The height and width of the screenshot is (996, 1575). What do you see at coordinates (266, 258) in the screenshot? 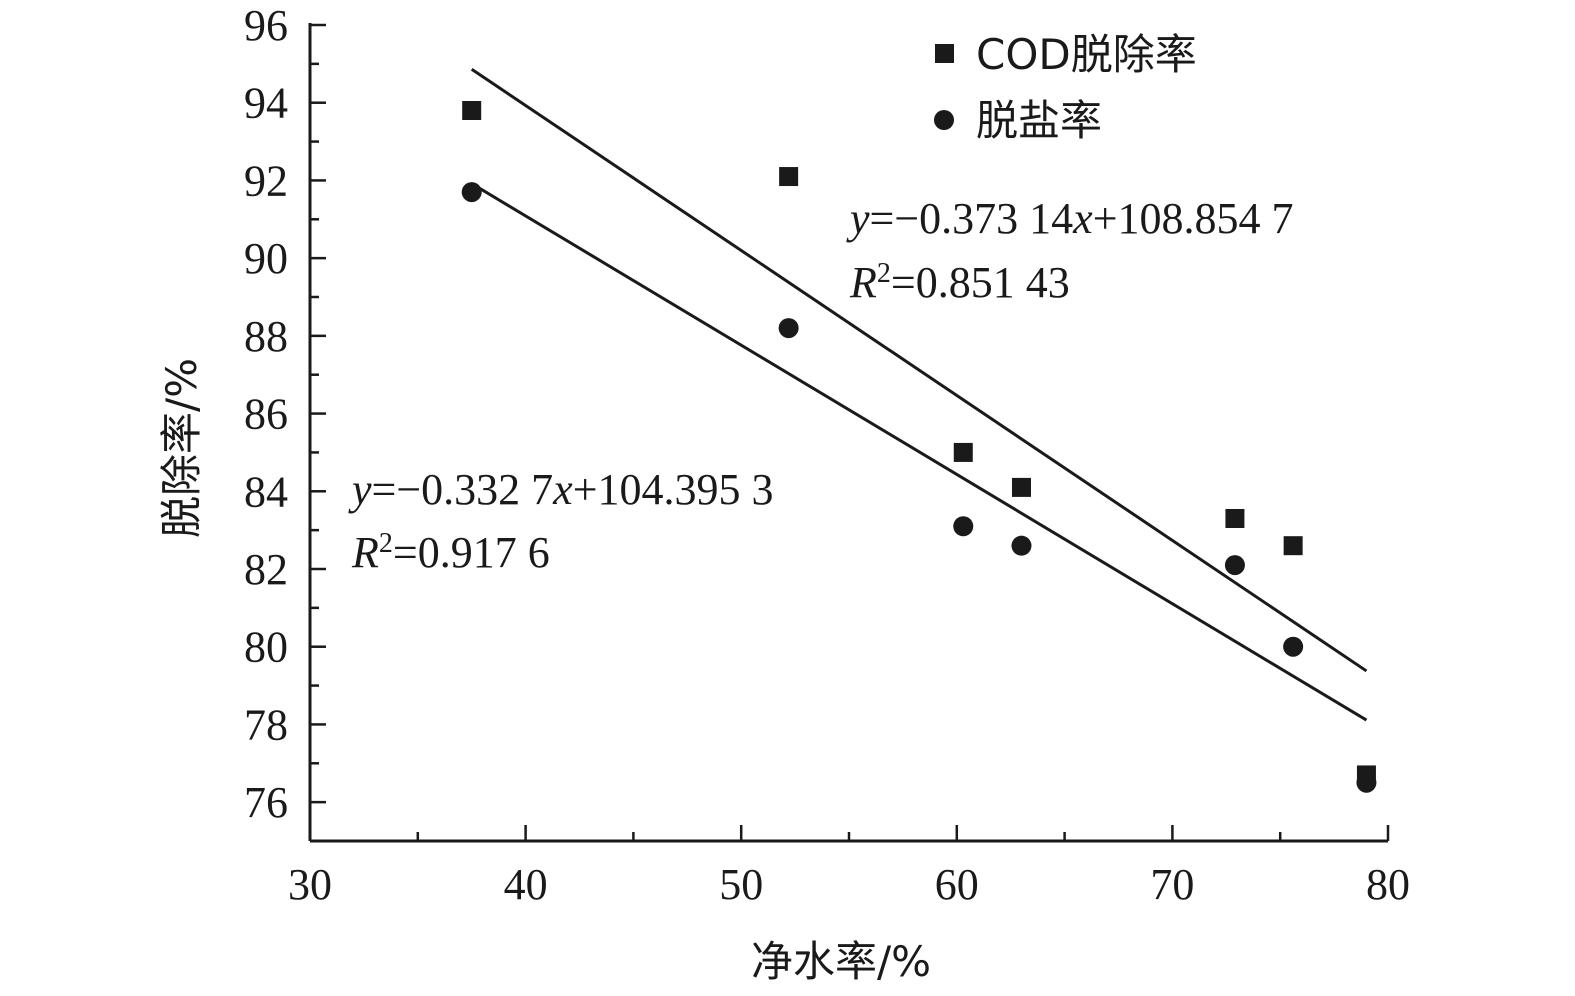
I see `y-tick-label: 90` at bounding box center [266, 258].